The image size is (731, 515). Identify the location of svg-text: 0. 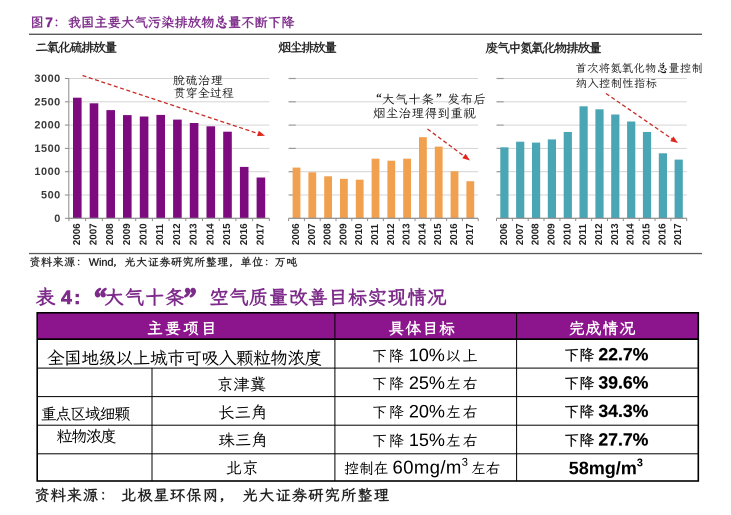
(57, 219).